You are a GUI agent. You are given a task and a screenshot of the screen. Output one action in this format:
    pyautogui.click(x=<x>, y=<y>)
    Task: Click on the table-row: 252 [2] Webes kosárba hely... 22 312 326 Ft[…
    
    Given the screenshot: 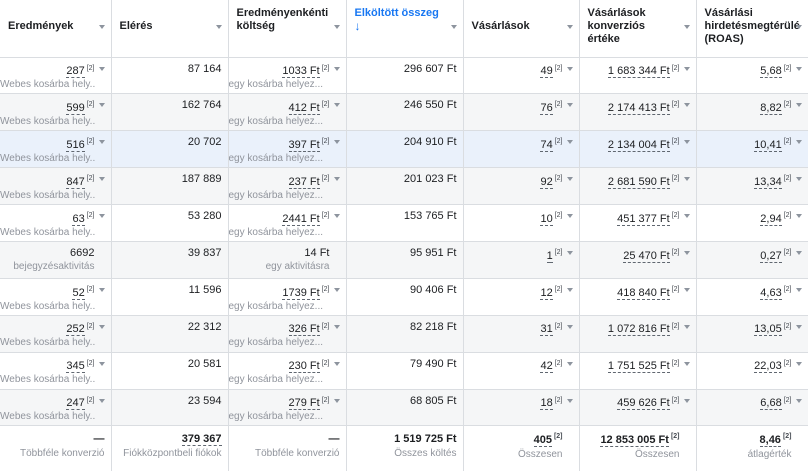 What is the action you would take?
    pyautogui.click(x=404, y=334)
    